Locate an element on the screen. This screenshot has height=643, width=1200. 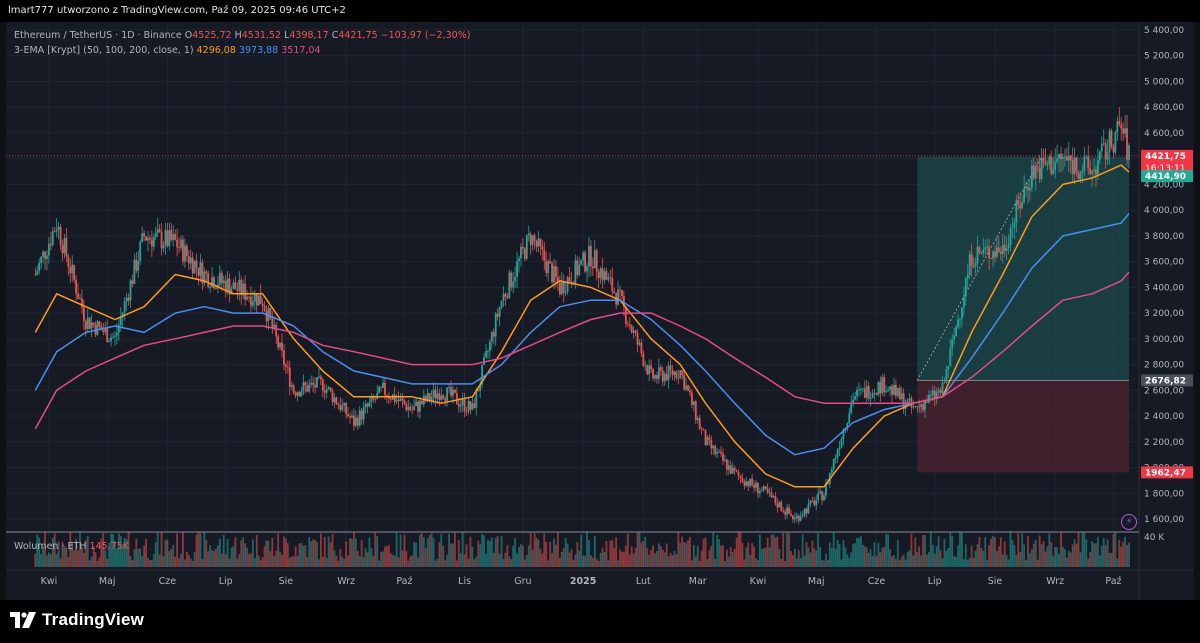
alert-bolt-icon: ⚡ is located at coordinates (1129, 522).